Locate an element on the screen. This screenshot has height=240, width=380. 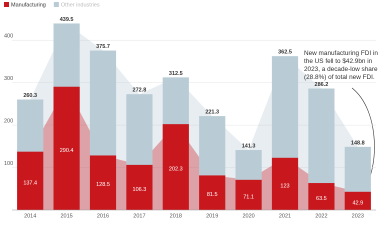
value-label: 221.3 is located at coordinates (212, 113).